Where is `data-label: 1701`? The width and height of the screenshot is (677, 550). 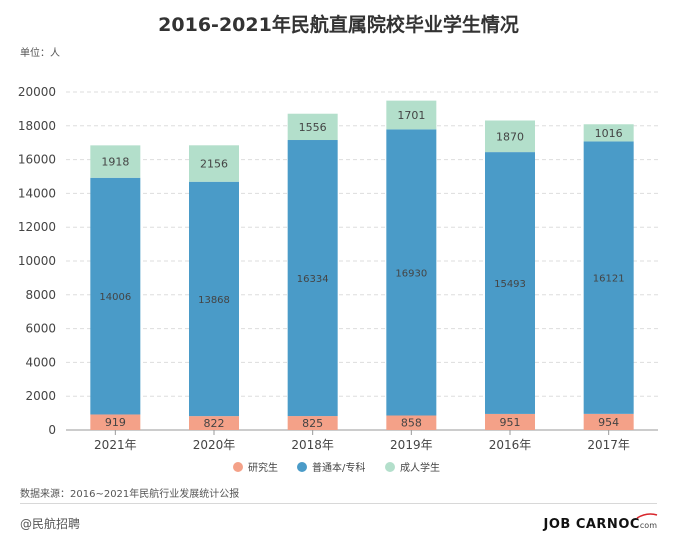
data-label: 1701 is located at coordinates (411, 115).